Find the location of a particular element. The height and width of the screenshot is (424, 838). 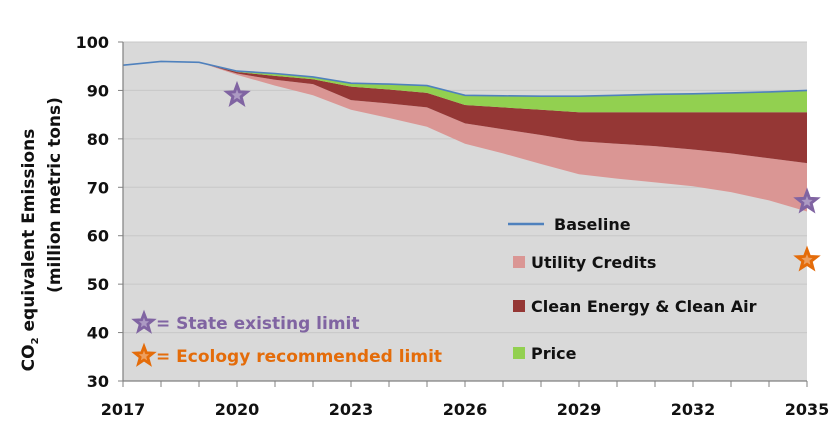

y-axis-title-units: (million metric tons) is located at coordinates (55, 195).